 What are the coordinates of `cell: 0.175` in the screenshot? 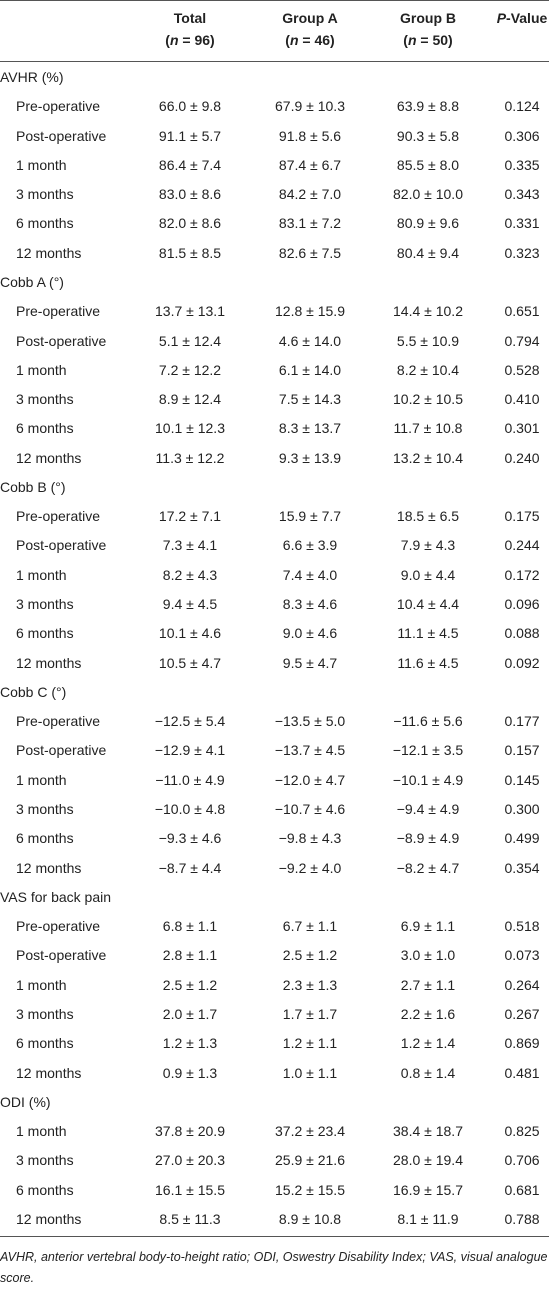 It's located at (522, 516).